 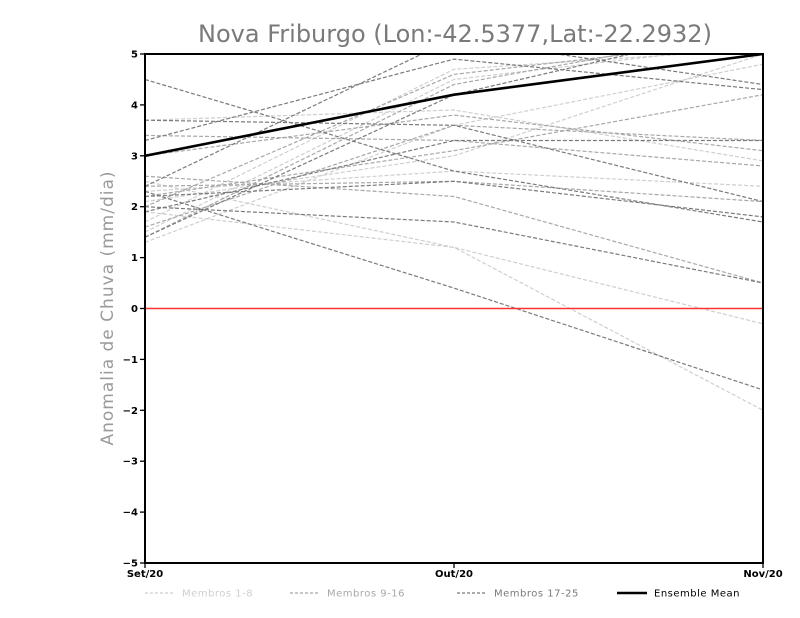 What do you see at coordinates (134, 207) in the screenshot?
I see `y-tick-label: 2` at bounding box center [134, 207].